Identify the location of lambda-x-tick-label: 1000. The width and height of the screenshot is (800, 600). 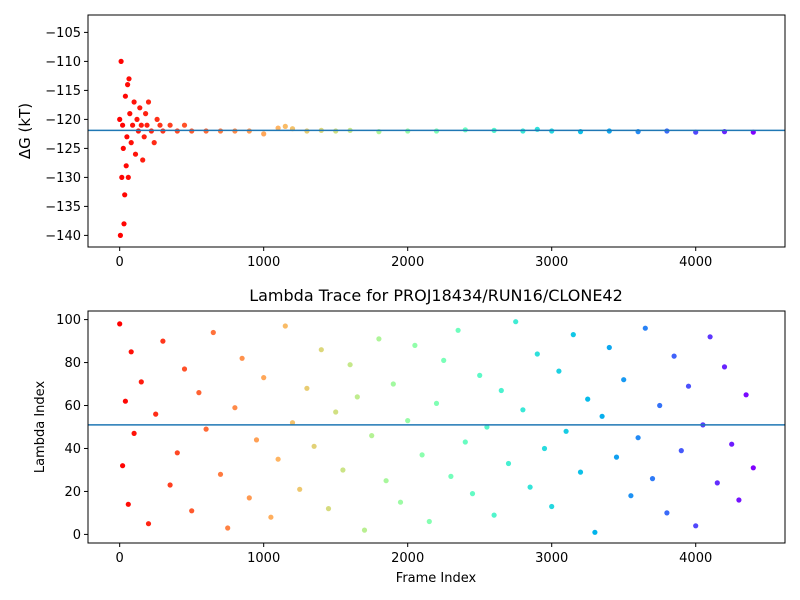
(263, 558).